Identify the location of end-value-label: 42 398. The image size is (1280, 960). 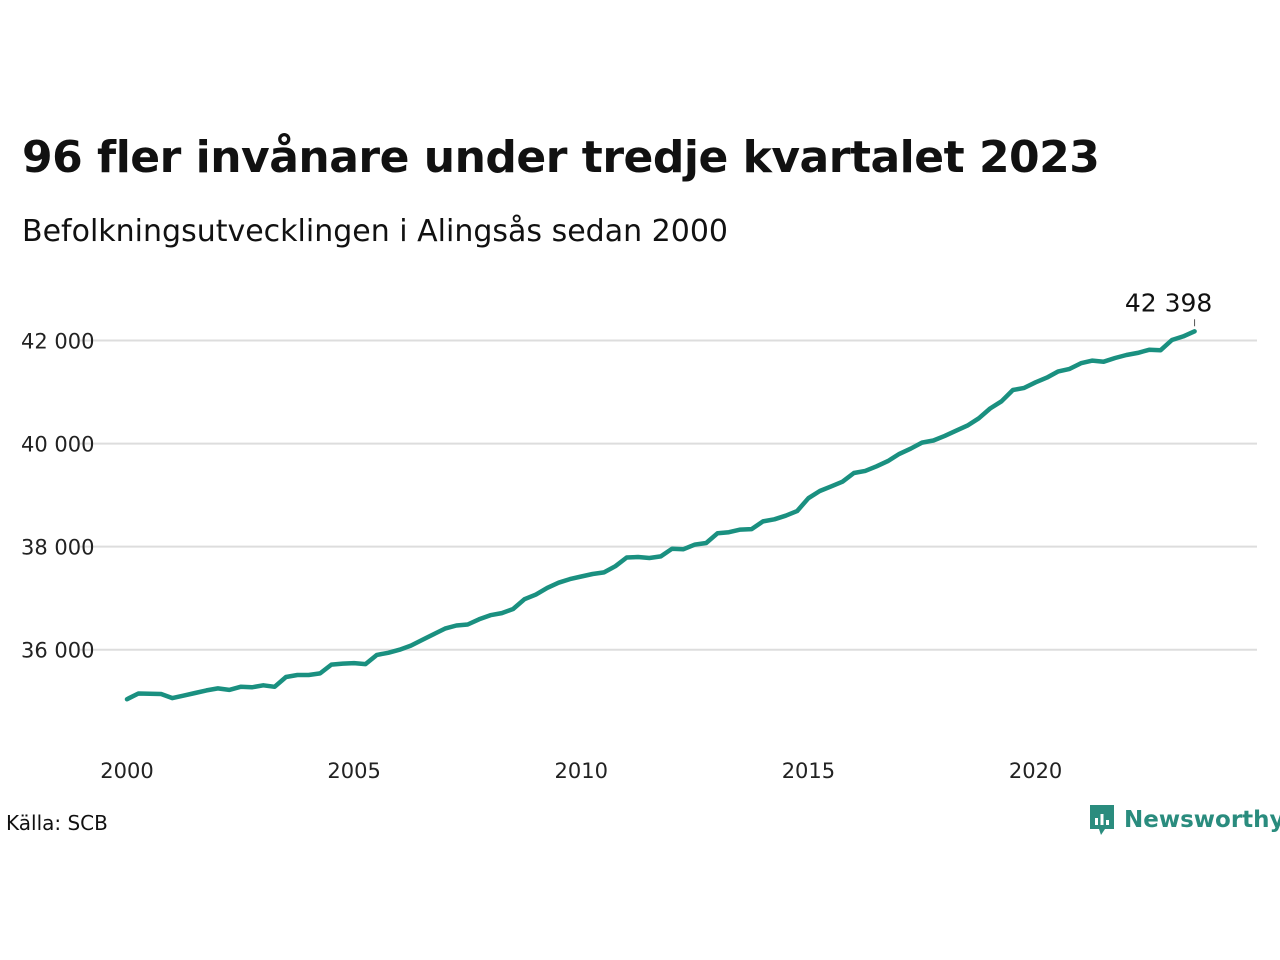
(1168, 302).